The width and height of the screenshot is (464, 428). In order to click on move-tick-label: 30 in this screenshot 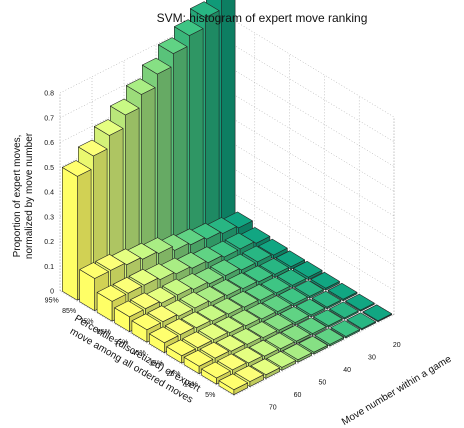, I will do `click(372, 358)`.